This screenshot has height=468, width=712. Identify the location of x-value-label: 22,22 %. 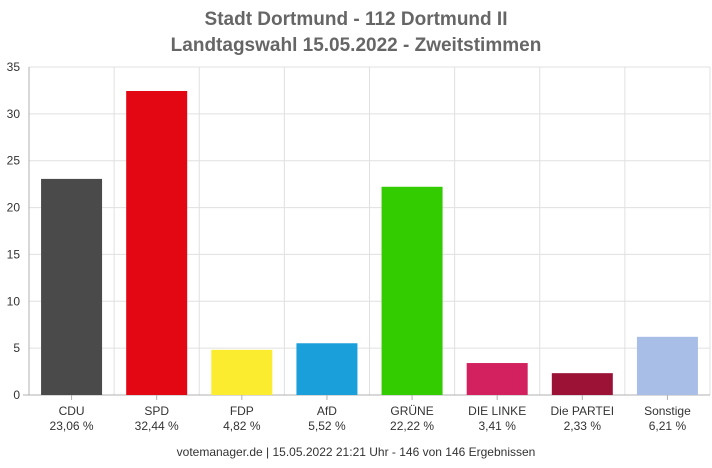
(412, 426).